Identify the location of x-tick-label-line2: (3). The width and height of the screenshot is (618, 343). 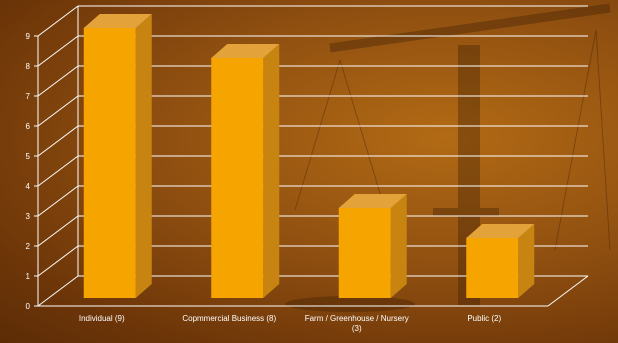
(357, 328).